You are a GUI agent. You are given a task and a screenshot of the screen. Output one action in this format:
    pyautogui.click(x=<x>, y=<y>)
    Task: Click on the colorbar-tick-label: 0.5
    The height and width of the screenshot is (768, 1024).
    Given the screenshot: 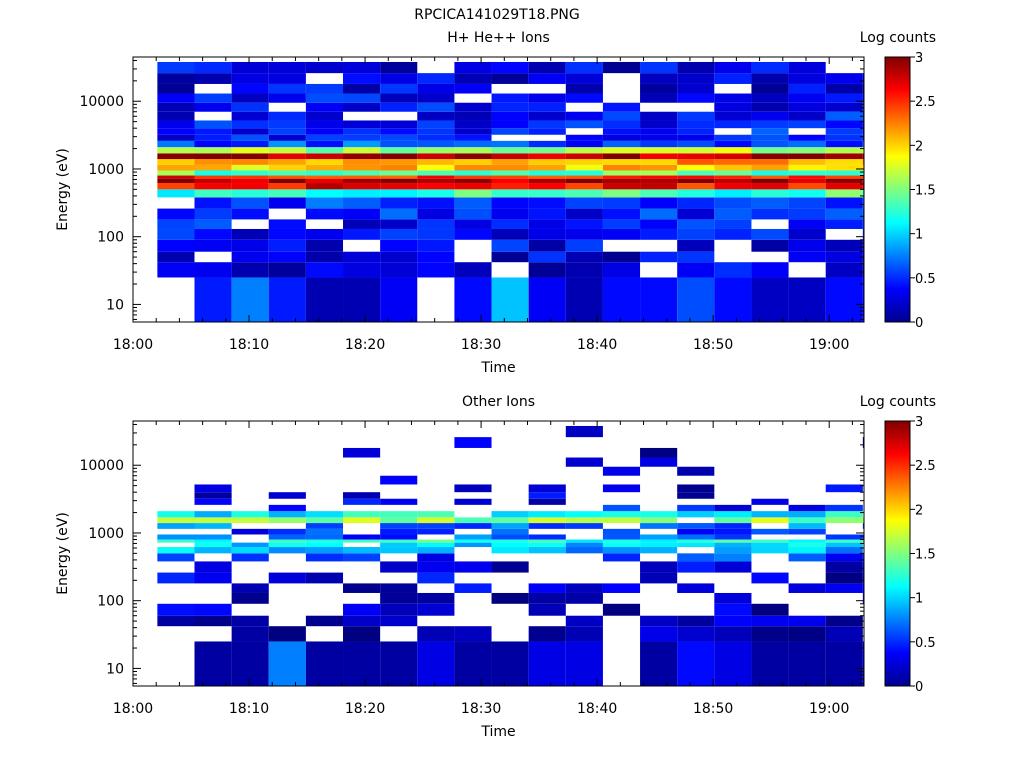 What is the action you would take?
    pyautogui.click(x=925, y=643)
    